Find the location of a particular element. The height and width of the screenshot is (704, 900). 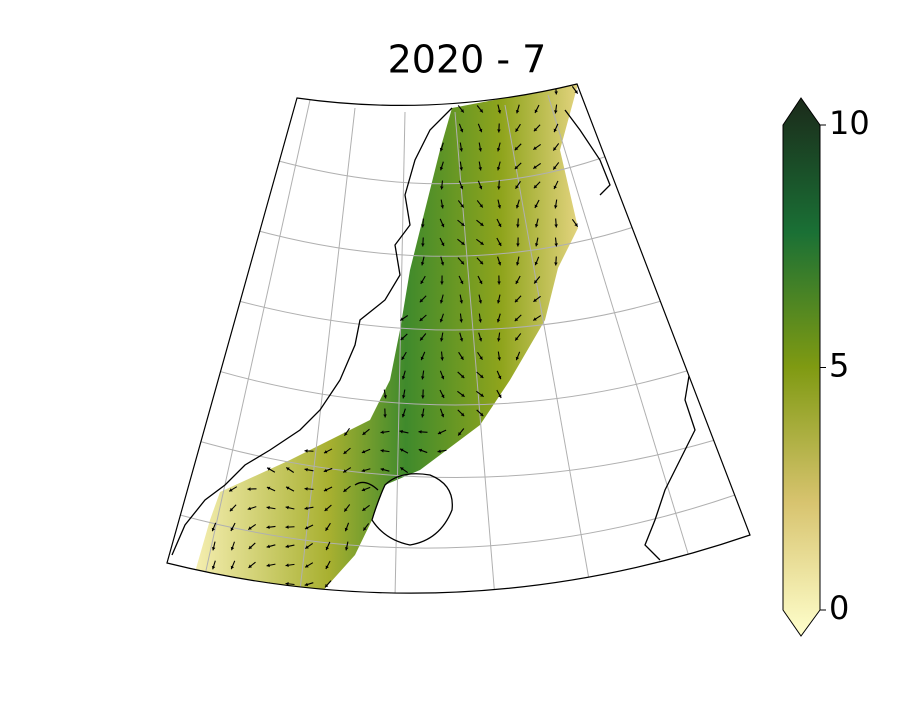

colorbar-ticks: 0 5 10 is located at coordinates (845, 365).